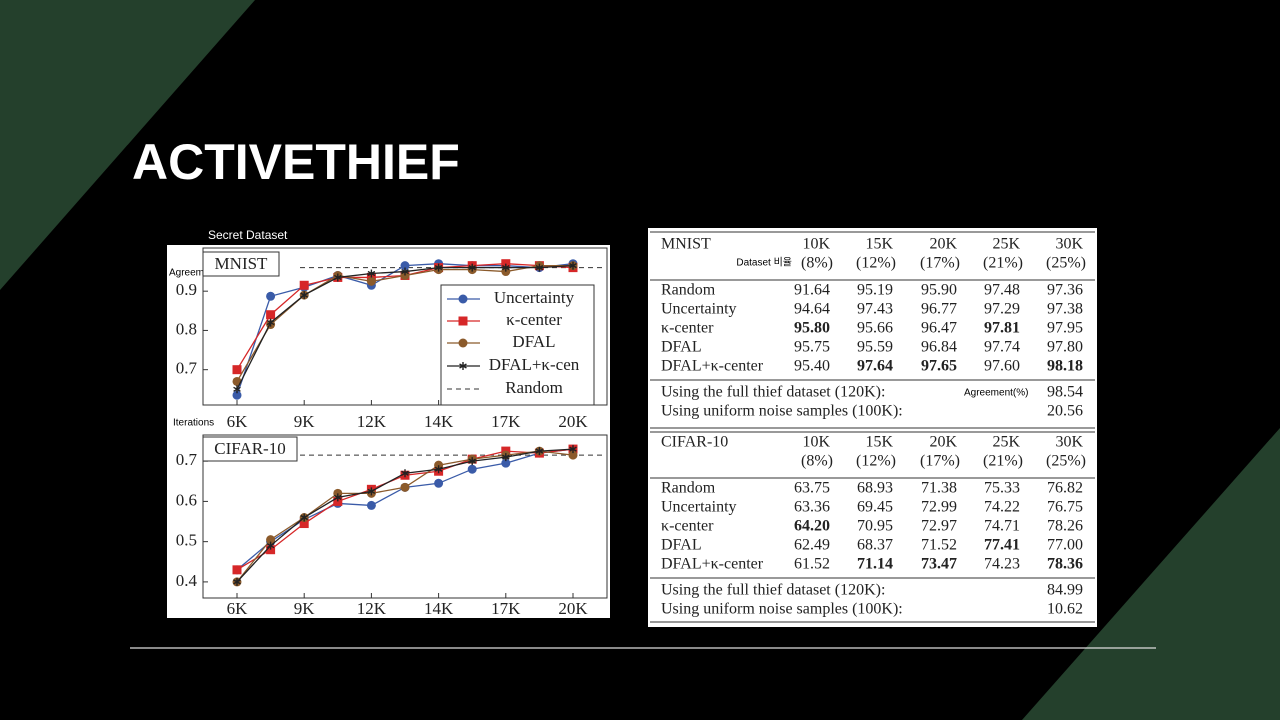 The image size is (1280, 720). What do you see at coordinates (186, 499) in the screenshot?
I see `y-tick-label: 0.6` at bounding box center [186, 499].